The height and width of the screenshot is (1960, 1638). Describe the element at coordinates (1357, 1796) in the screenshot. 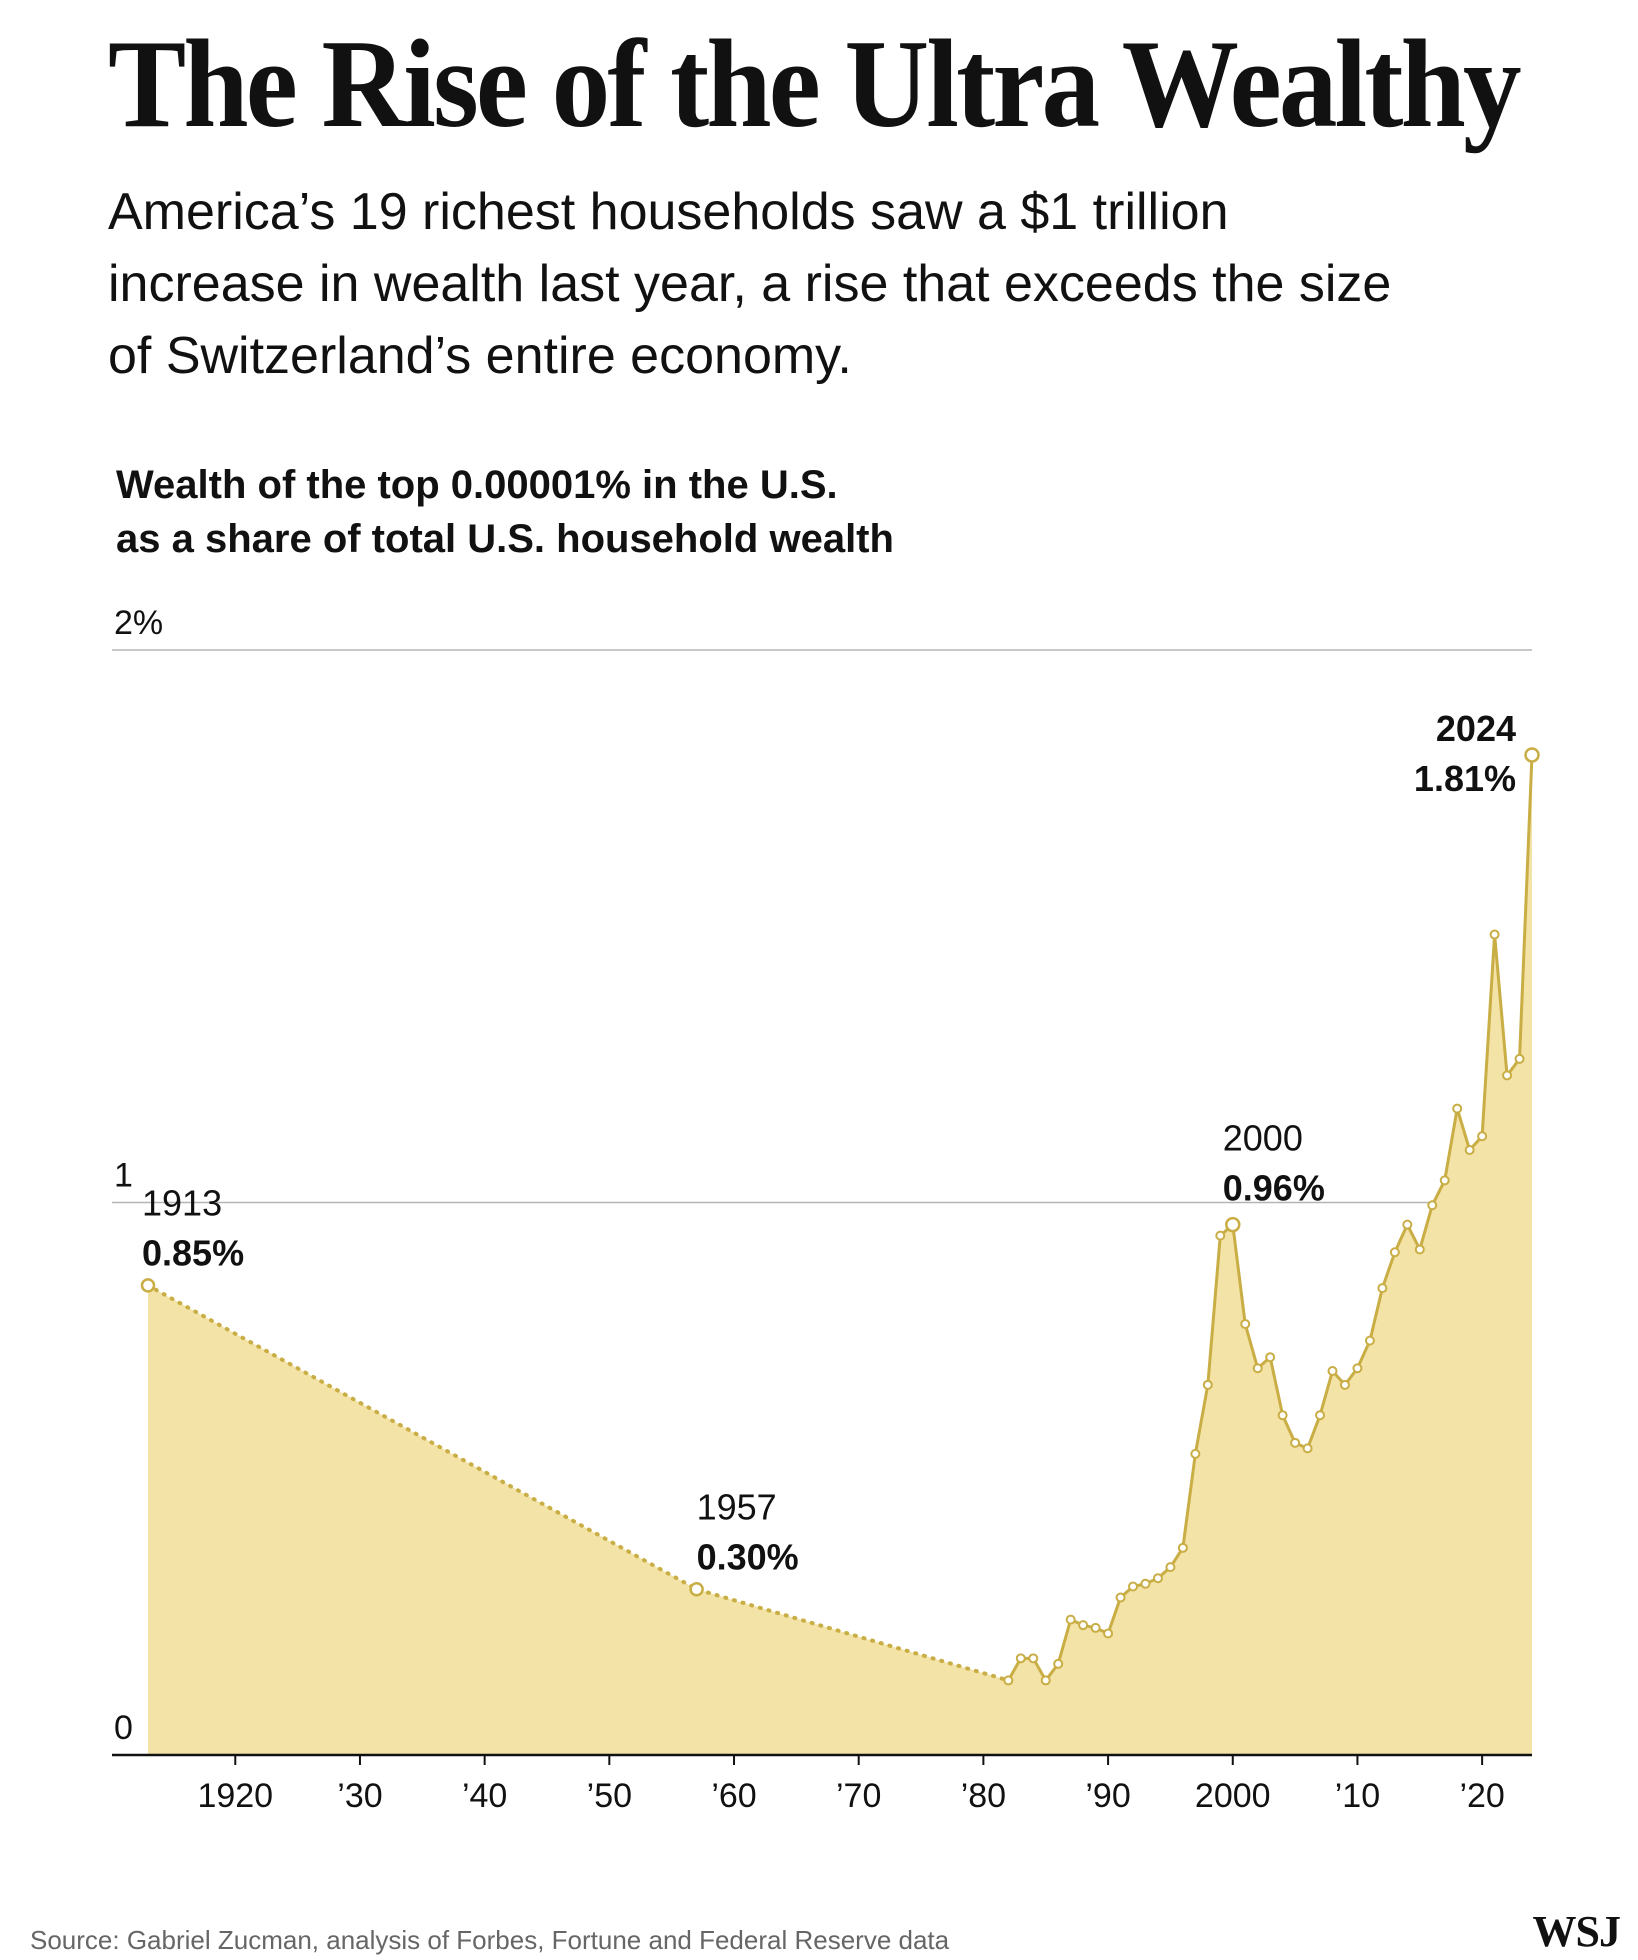

I see `x-tick-label: ’10` at that location.